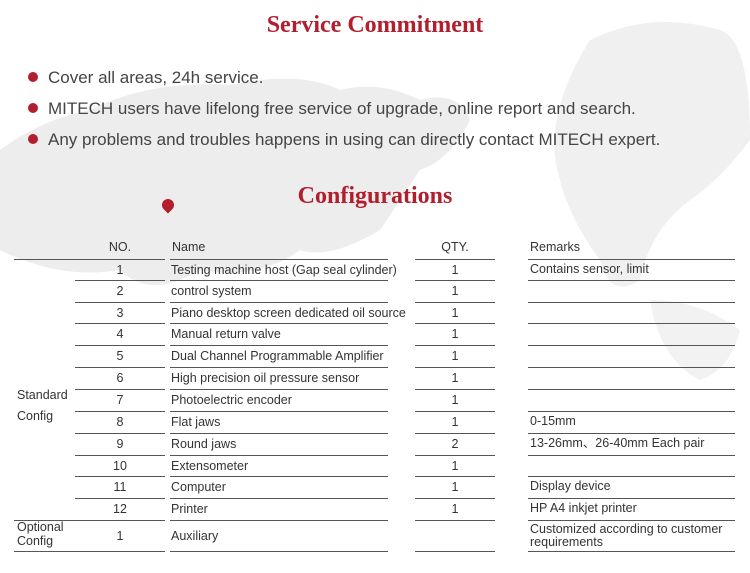  What do you see at coordinates (553, 421) in the screenshot?
I see `remarks-cell: 0-15mm` at bounding box center [553, 421].